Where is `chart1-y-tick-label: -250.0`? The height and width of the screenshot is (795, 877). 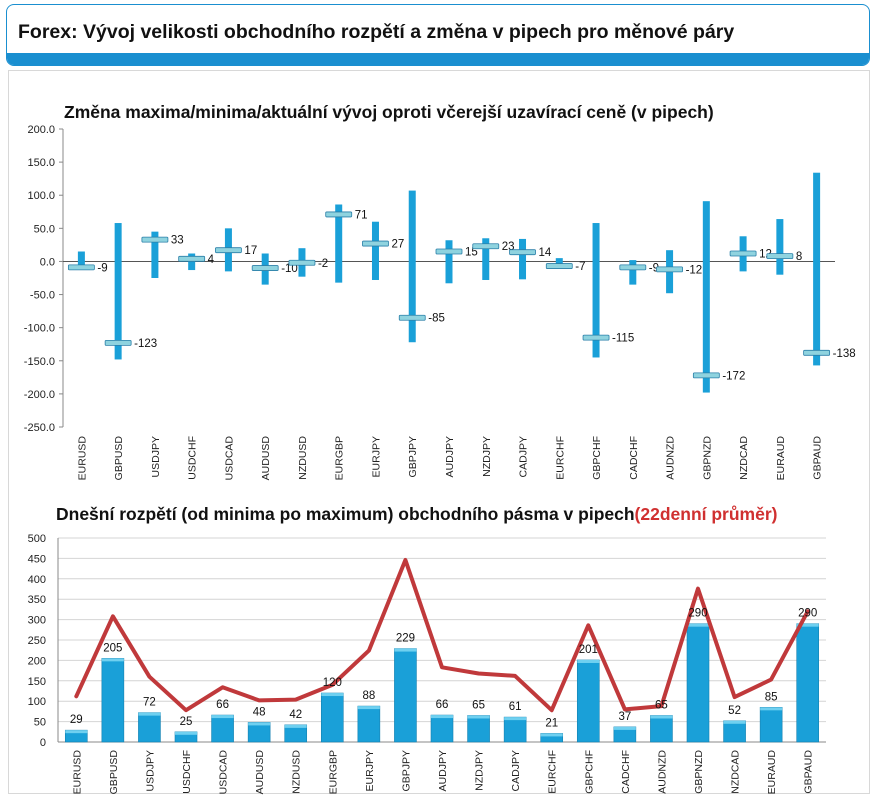
chart1-y-tick-label: -250.0 is located at coordinates (39, 428).